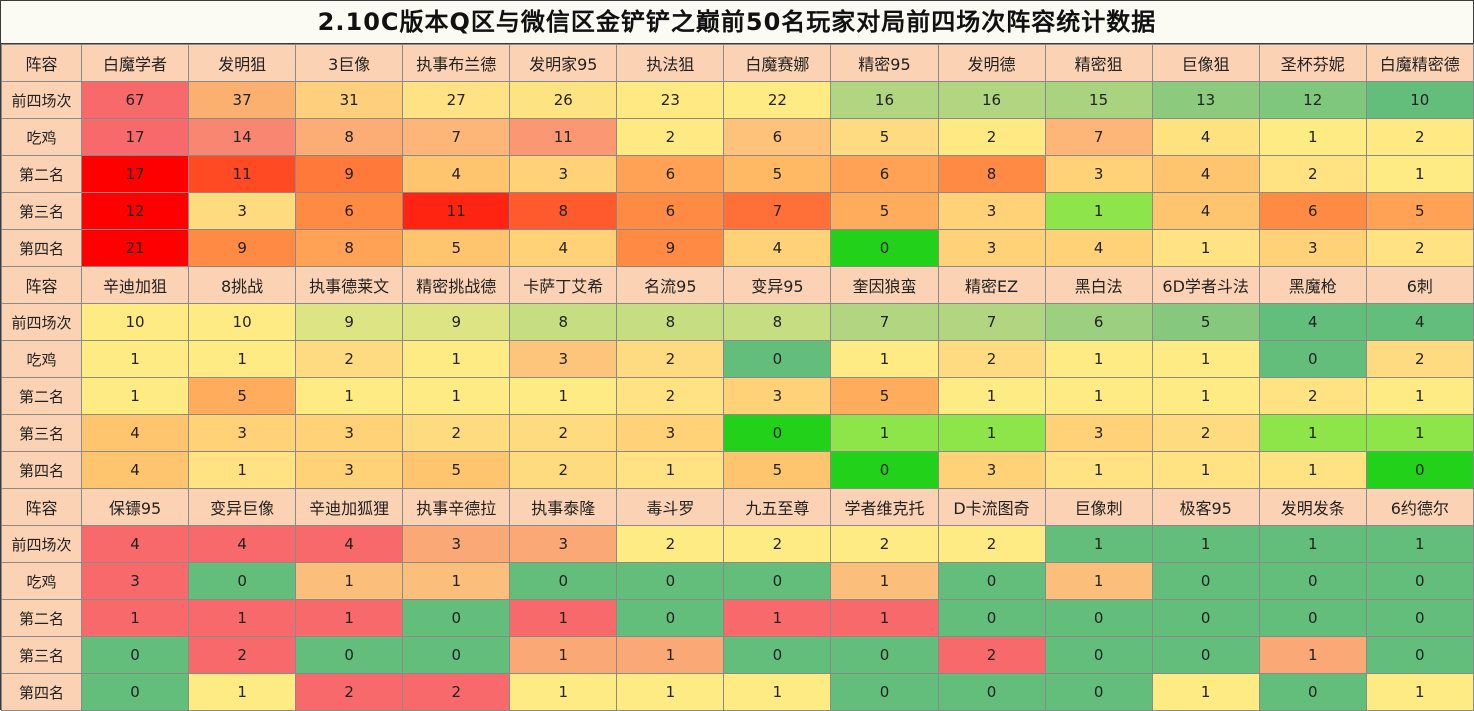 This screenshot has height=711, width=1474. I want to click on lineup-name-cell: 发明狙, so click(242, 63).